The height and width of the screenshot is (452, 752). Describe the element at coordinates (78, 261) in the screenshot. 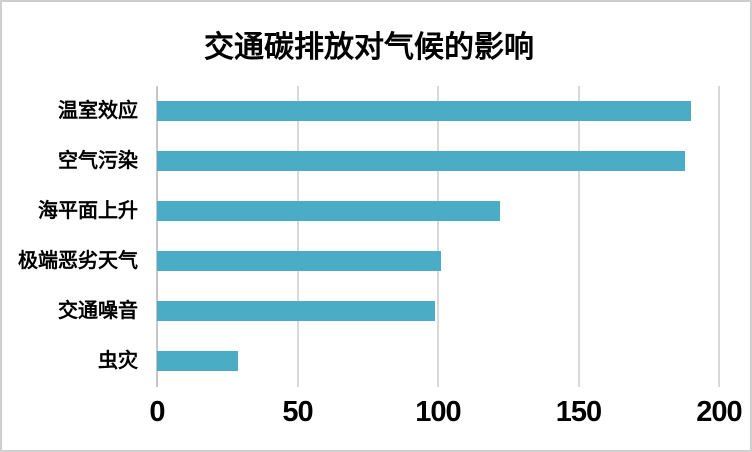

I see `category-label: 极端恶劣天气` at that location.